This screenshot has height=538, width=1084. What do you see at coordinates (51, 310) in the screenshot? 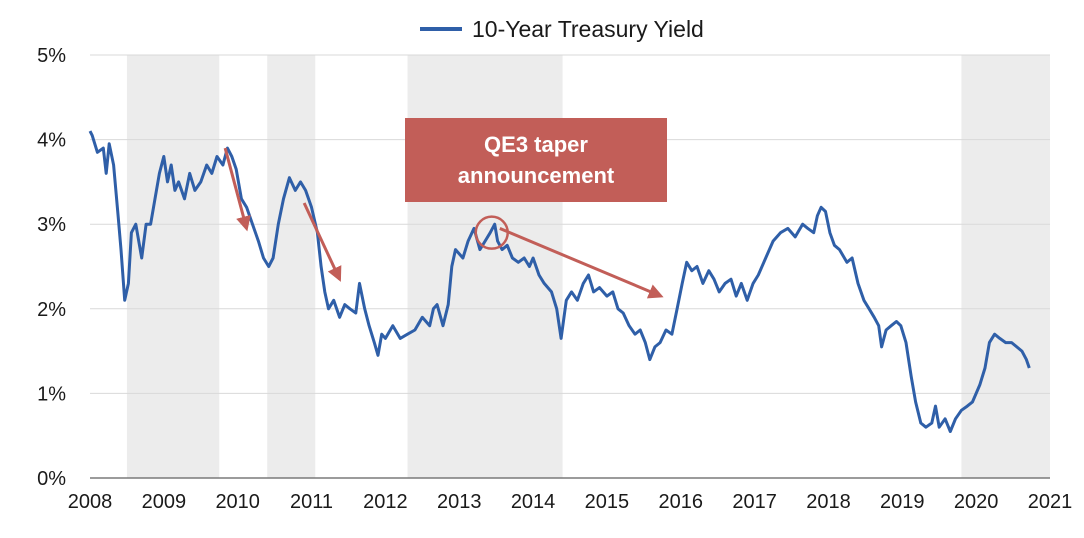
I see `y-tick-label: 2%` at bounding box center [51, 310].